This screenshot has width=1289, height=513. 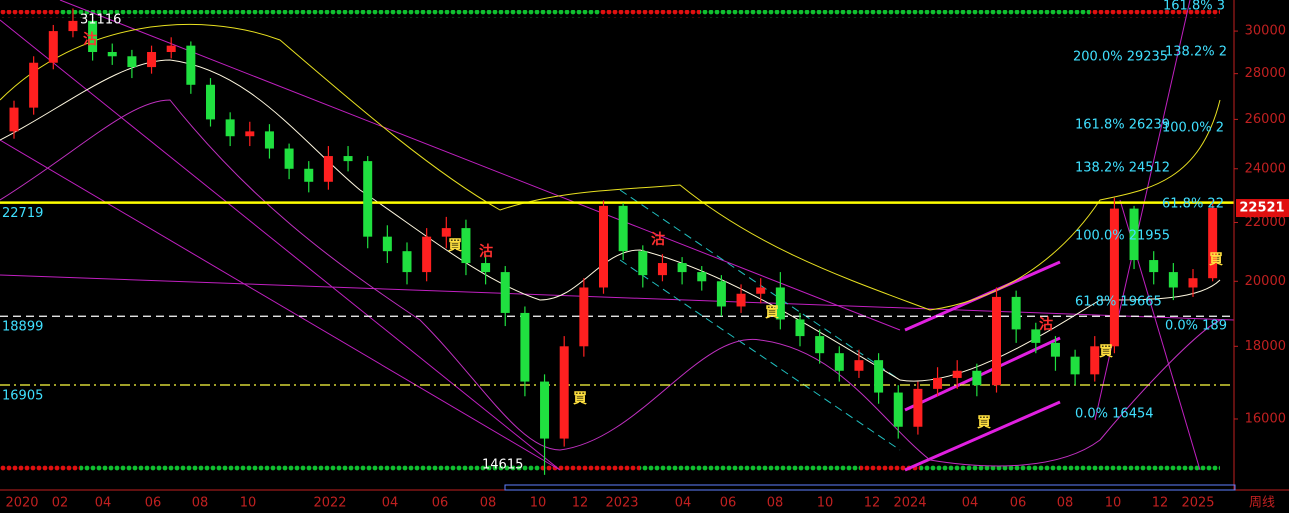 I want to click on y-tick-label: 18000, so click(x=1265, y=346).